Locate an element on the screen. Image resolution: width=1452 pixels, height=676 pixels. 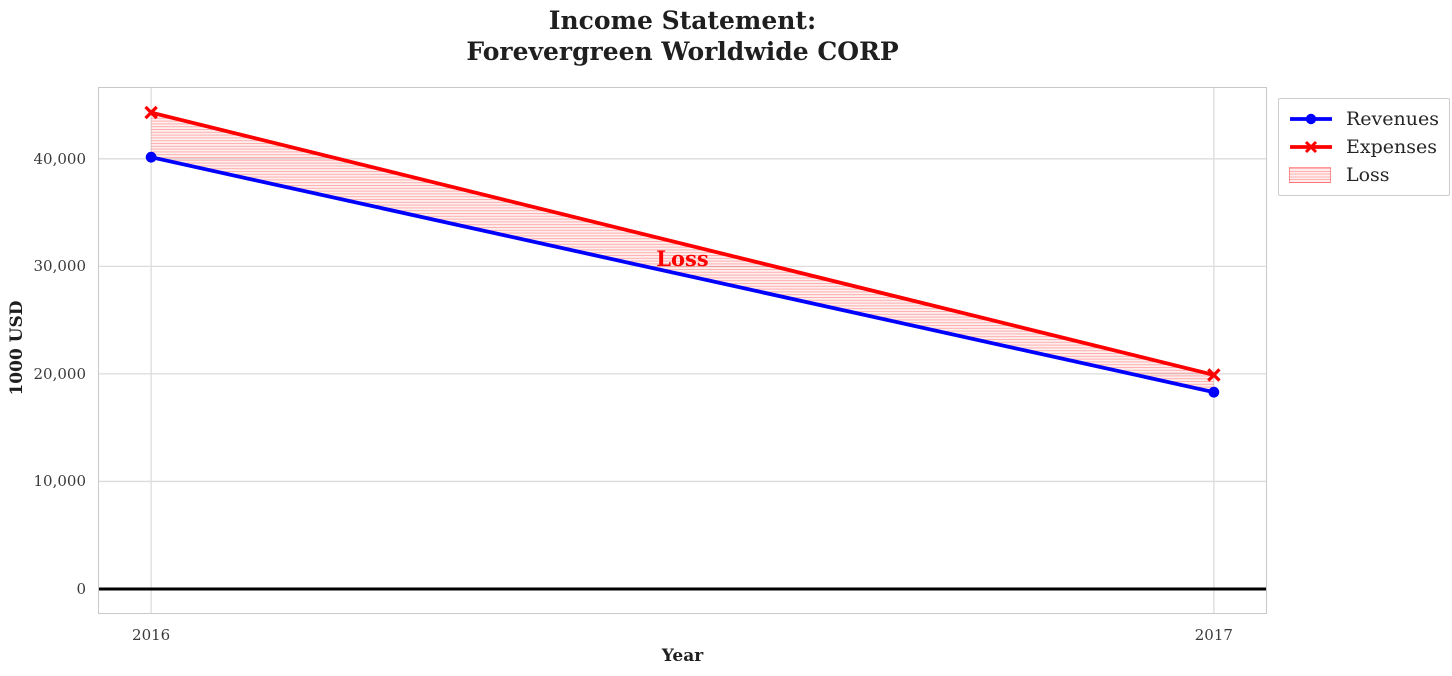
circle-marker-icon is located at coordinates (1311, 119).